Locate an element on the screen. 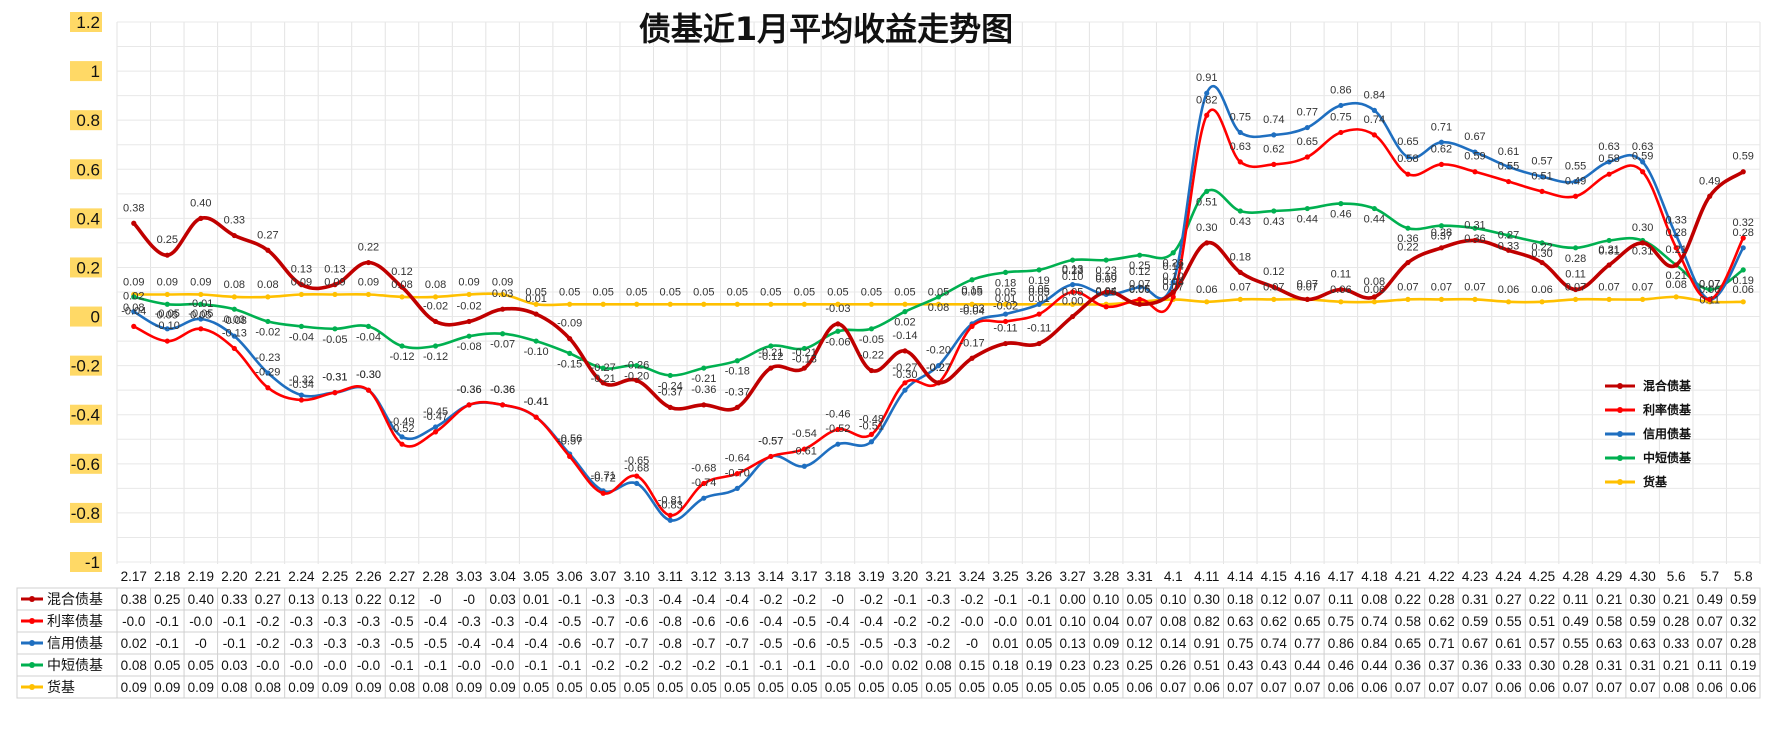  table-cell: -0.6 is located at coordinates (569, 643).